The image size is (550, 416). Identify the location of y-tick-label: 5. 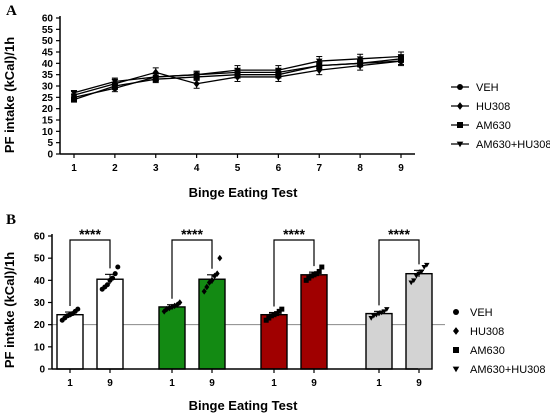
(50, 143).